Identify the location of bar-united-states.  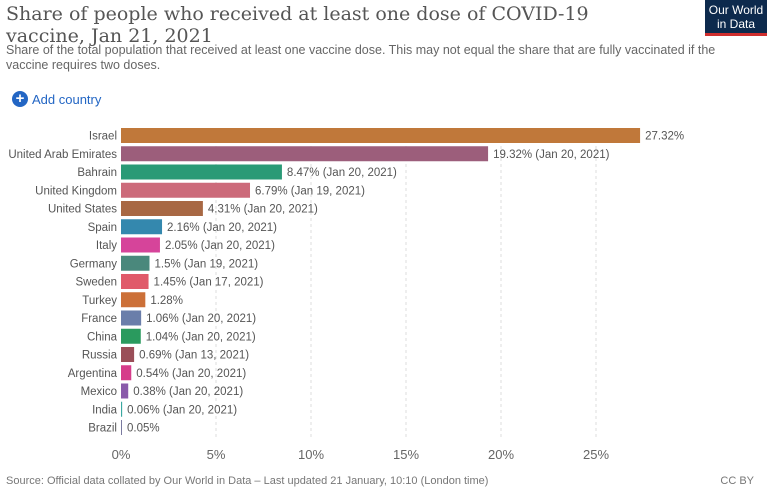
(162, 208).